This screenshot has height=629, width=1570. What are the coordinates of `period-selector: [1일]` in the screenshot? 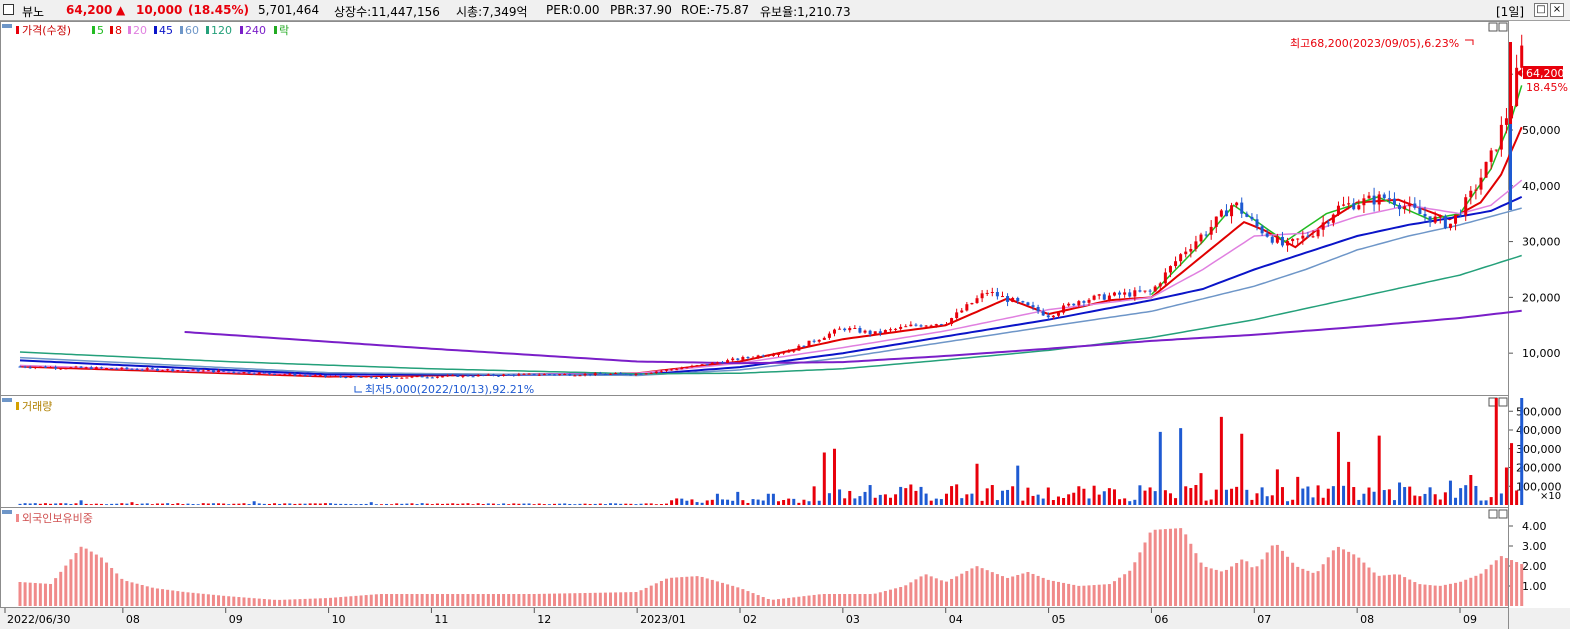 It's located at (1510, 12).